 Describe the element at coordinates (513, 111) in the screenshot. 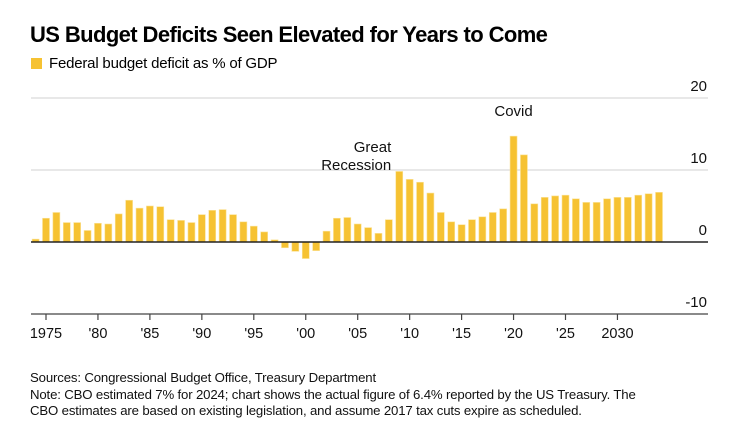

I see `annotation-covid: Covid` at that location.